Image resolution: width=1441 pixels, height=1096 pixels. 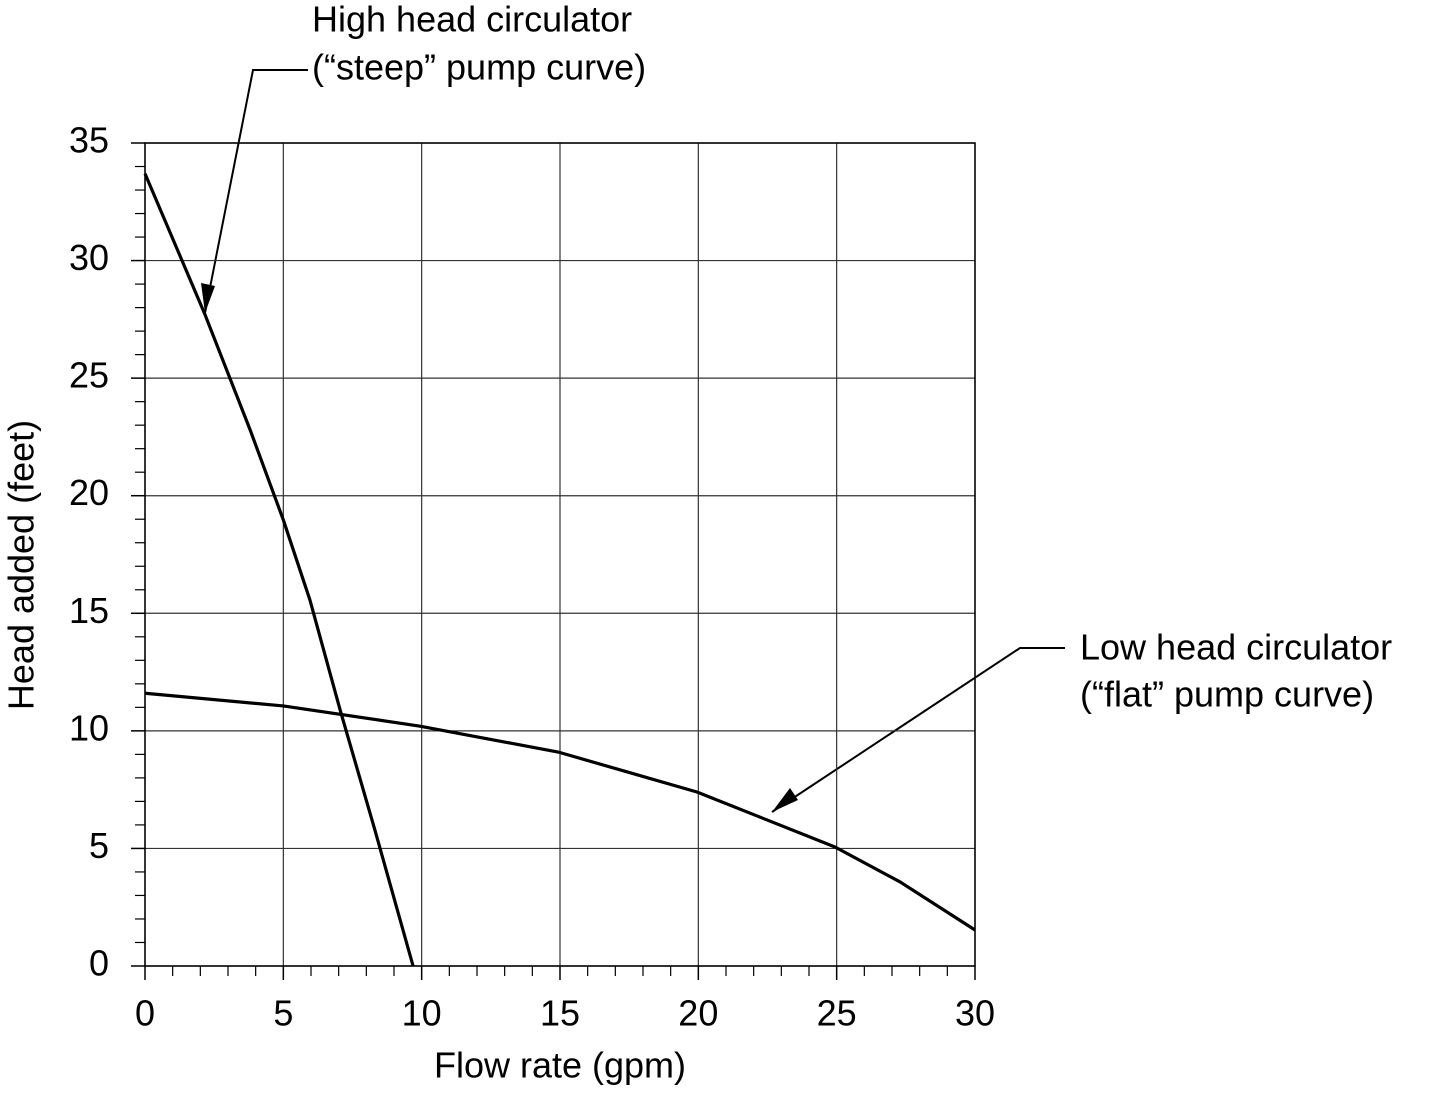 What do you see at coordinates (145, 1013) in the screenshot?
I see `x-tick-label: 0` at bounding box center [145, 1013].